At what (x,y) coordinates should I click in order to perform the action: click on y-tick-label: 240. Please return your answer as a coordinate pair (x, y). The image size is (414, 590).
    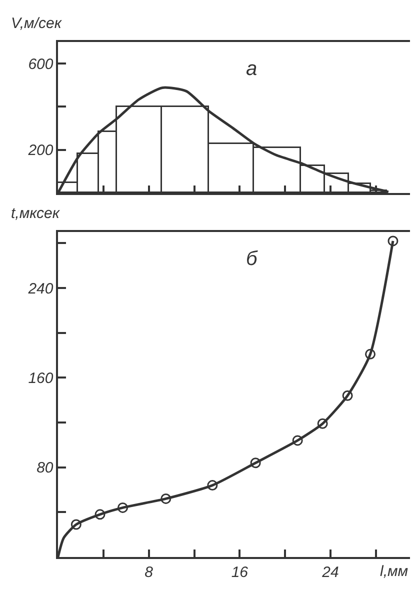
    Looking at the image, I should click on (40, 289).